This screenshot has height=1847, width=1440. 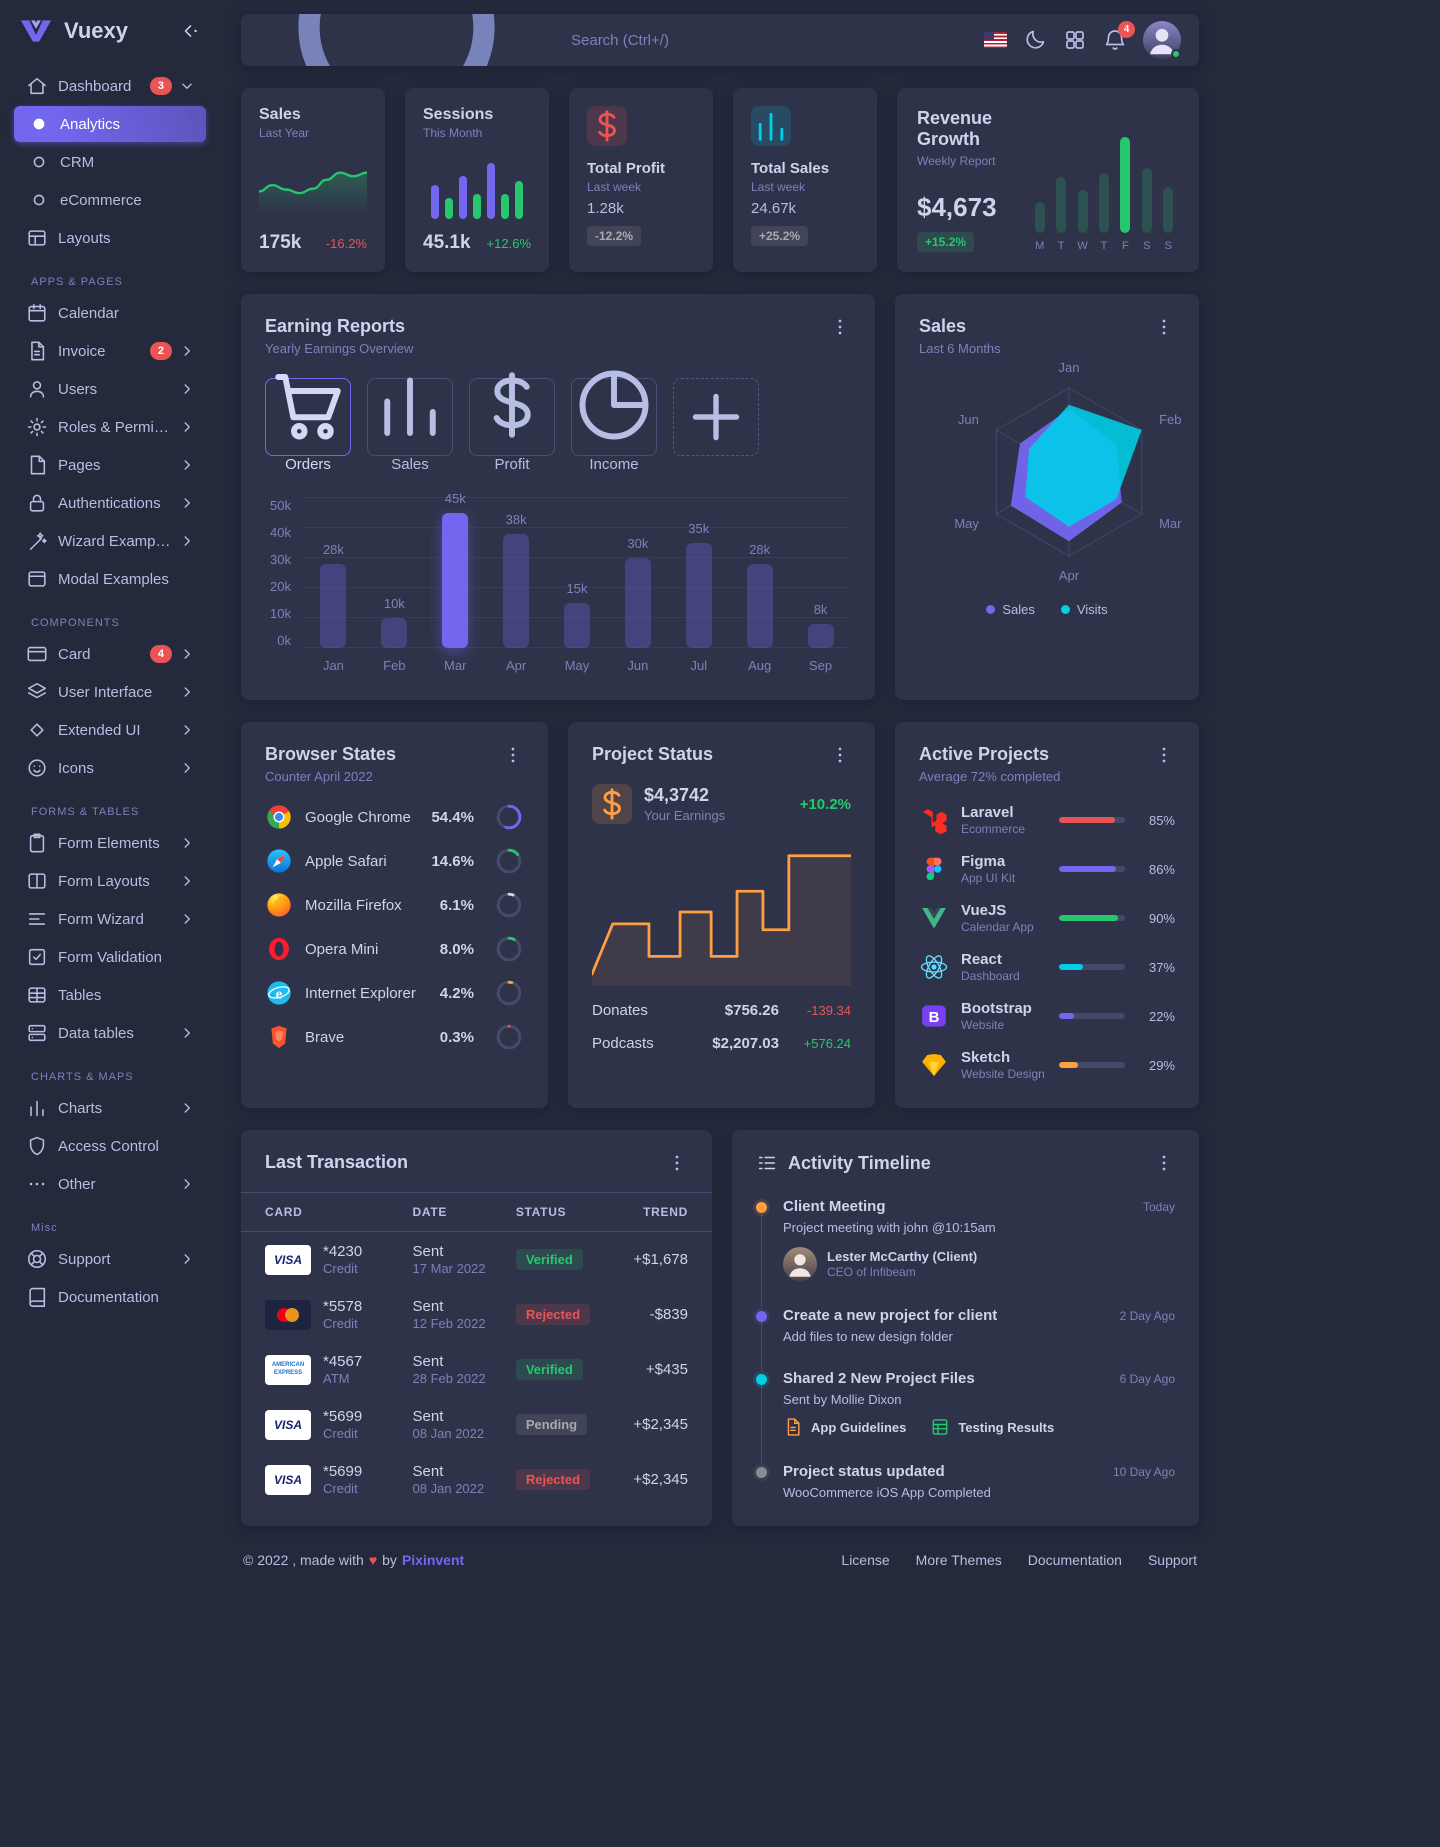 I want to click on attachment-label: Testing Results, so click(x=1006, y=1427).